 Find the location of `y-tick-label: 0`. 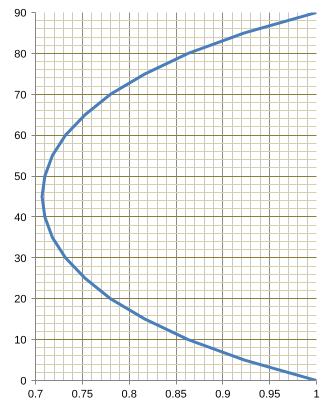

y-tick-label: 0 is located at coordinates (23, 382).